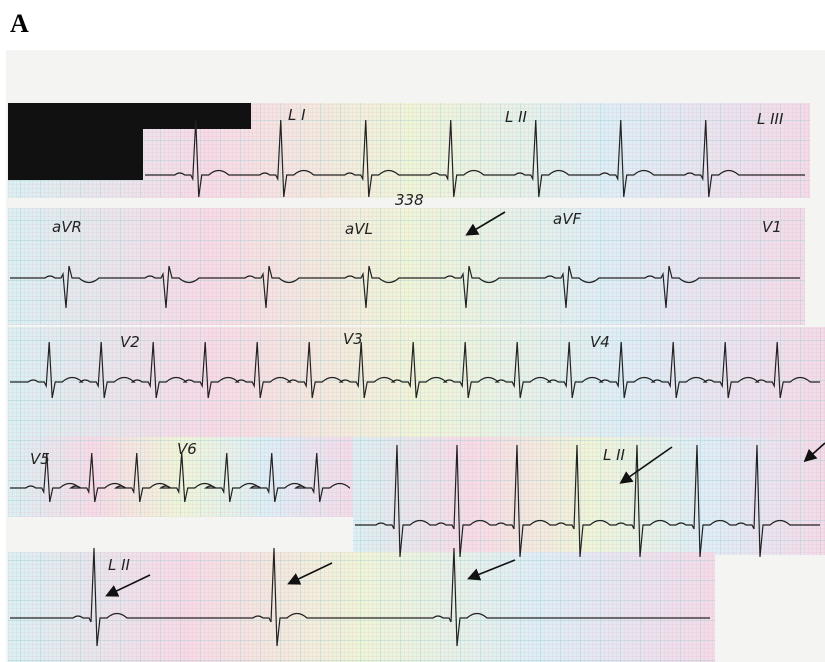 This screenshot has height=662, width=825. Describe the element at coordinates (297, 115) in the screenshot. I see `lead-label: L I` at that location.